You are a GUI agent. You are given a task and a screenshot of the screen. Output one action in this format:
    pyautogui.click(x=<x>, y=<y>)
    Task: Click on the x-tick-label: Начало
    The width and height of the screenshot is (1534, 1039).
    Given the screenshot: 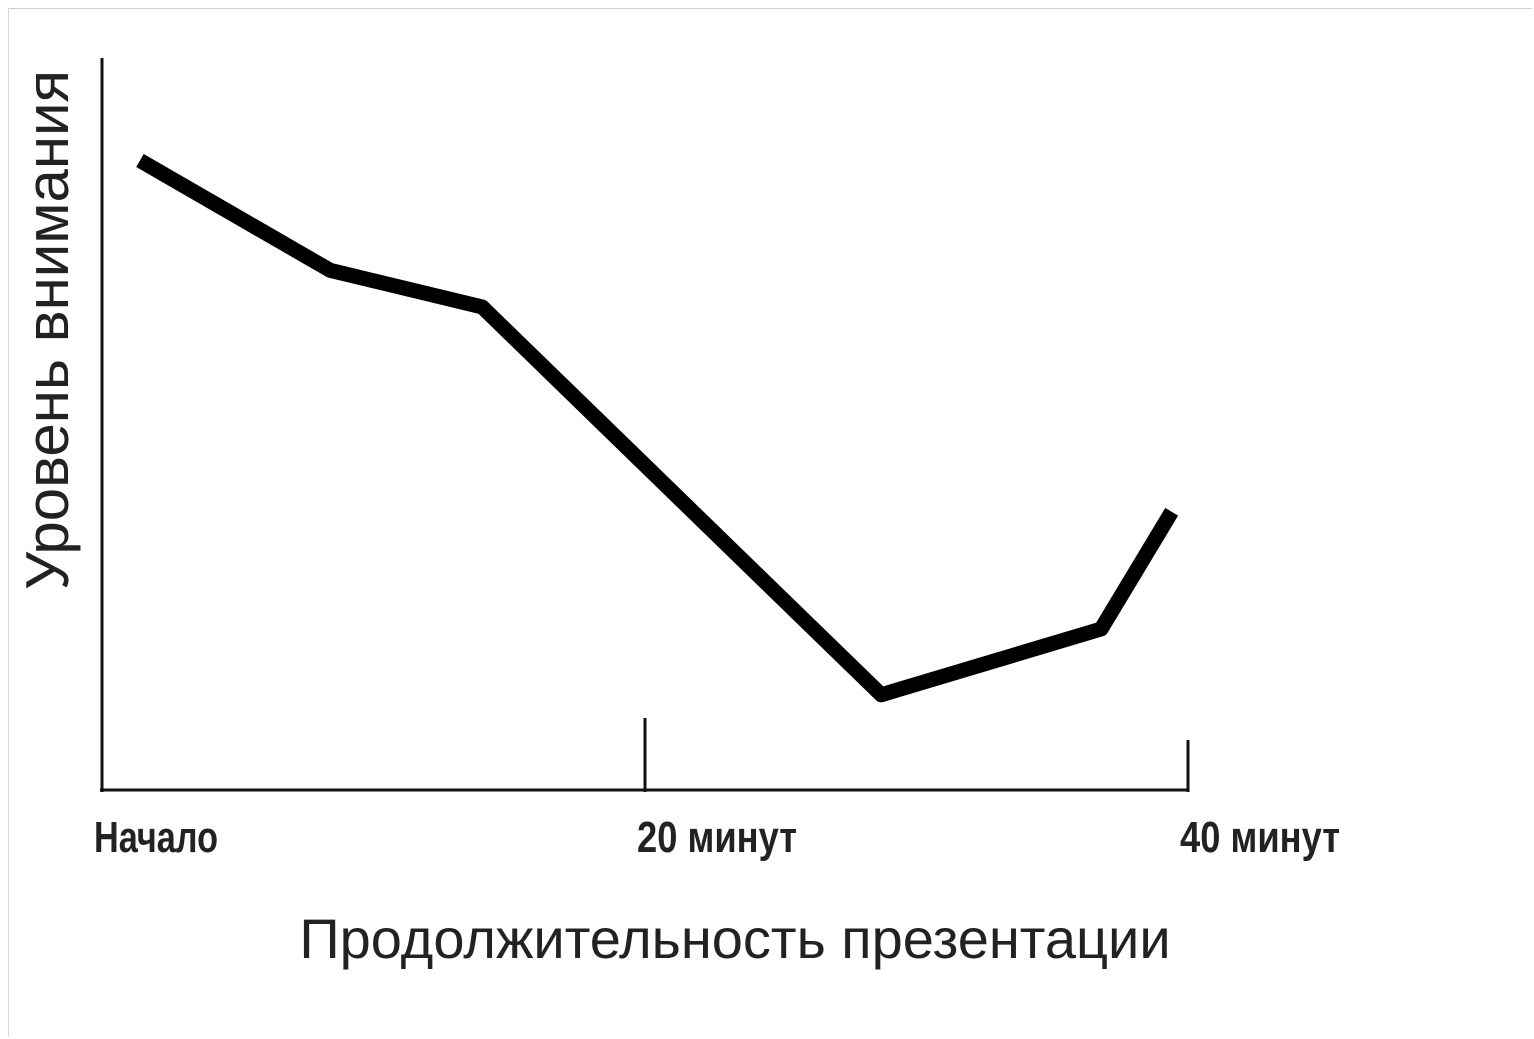 What is the action you would take?
    pyautogui.click(x=156, y=837)
    